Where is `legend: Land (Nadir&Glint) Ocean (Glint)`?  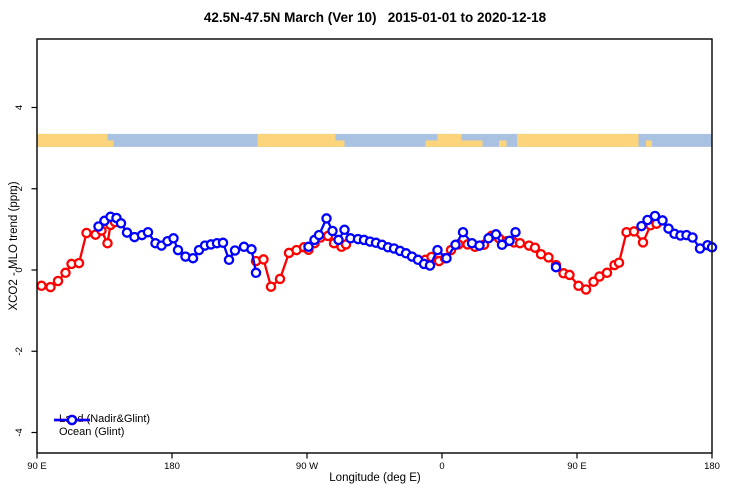
legend: Land (Nadir&Glint) Ocean (Glint) is located at coordinates (101, 425).